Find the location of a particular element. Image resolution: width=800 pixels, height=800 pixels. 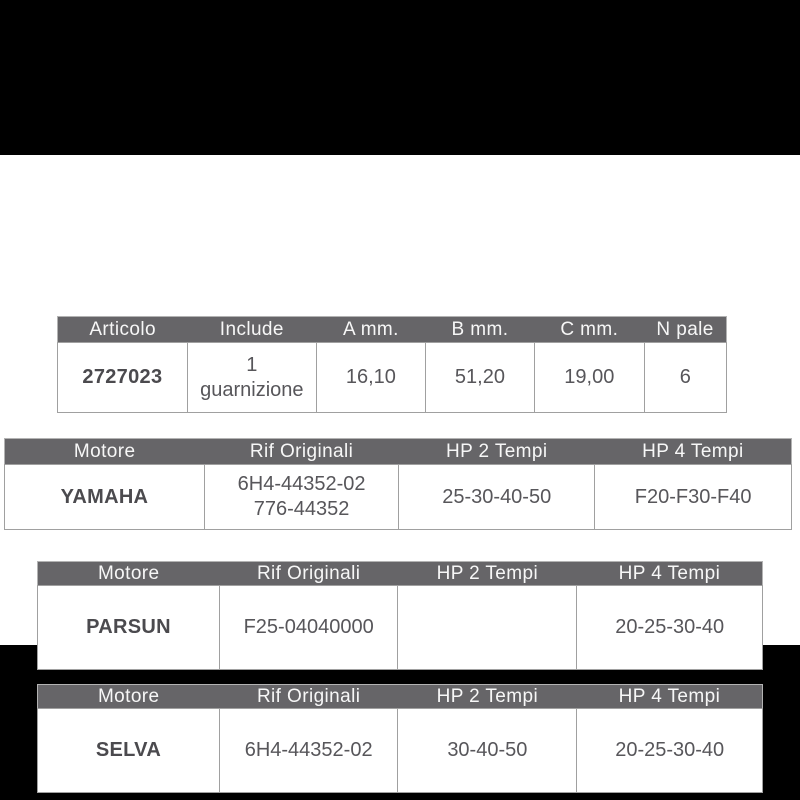

motor-name-cell: YAMAHA is located at coordinates (104, 497).